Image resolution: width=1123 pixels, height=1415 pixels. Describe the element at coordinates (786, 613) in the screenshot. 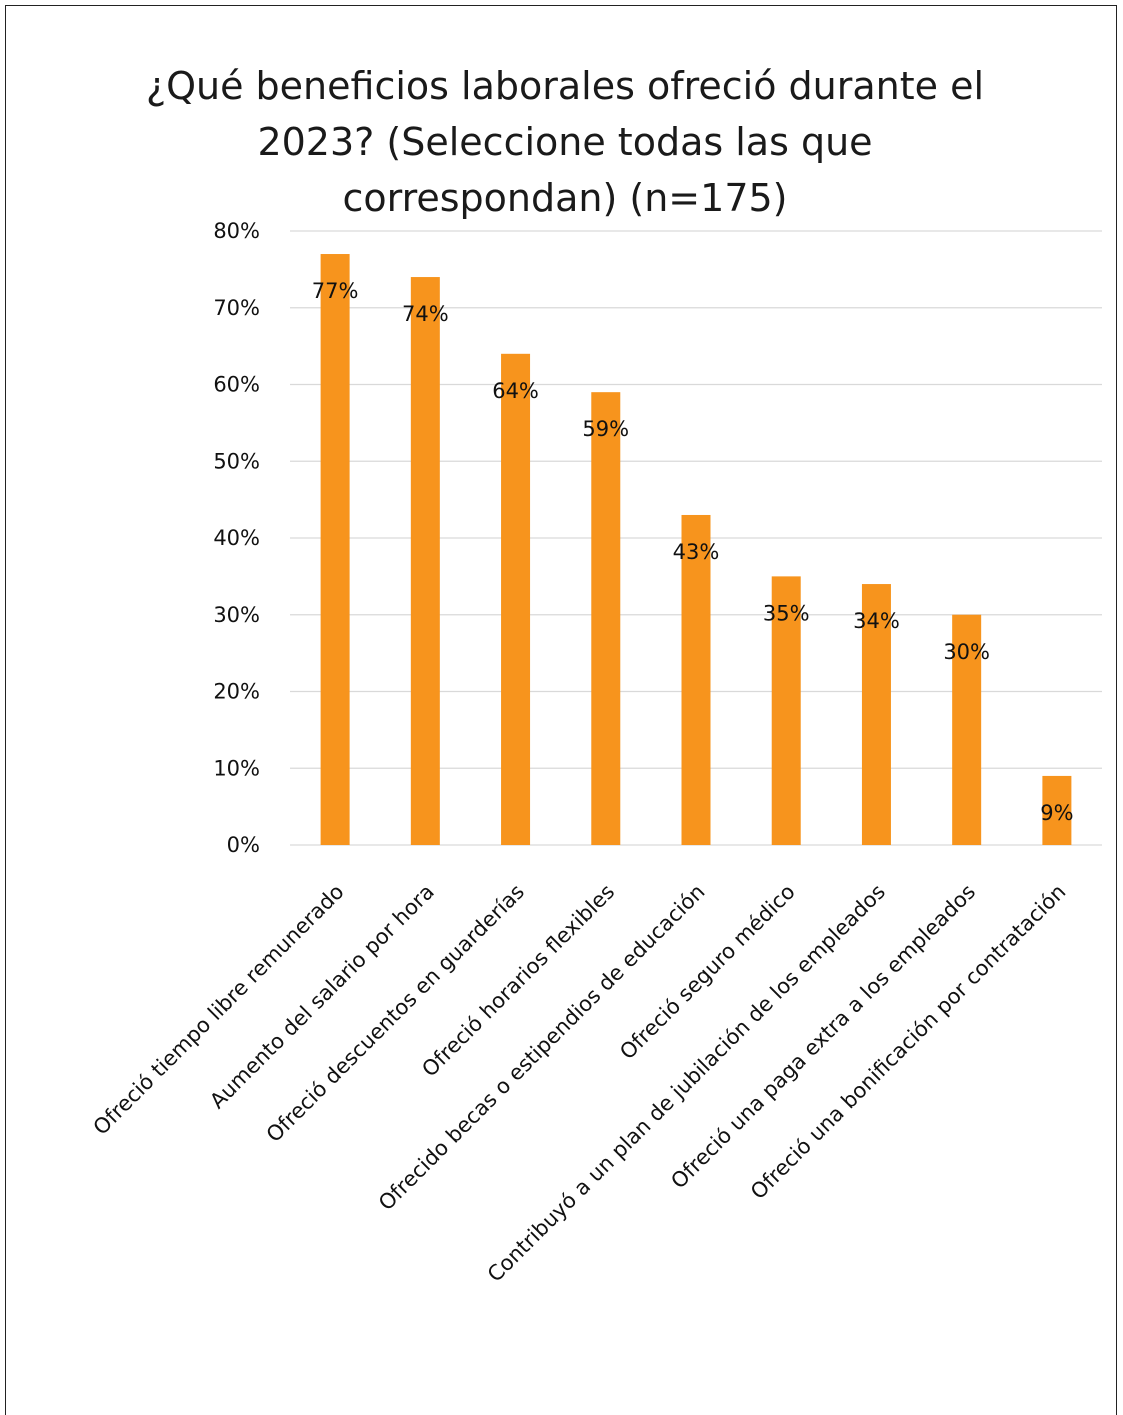

I see `data-label: 35%` at that location.